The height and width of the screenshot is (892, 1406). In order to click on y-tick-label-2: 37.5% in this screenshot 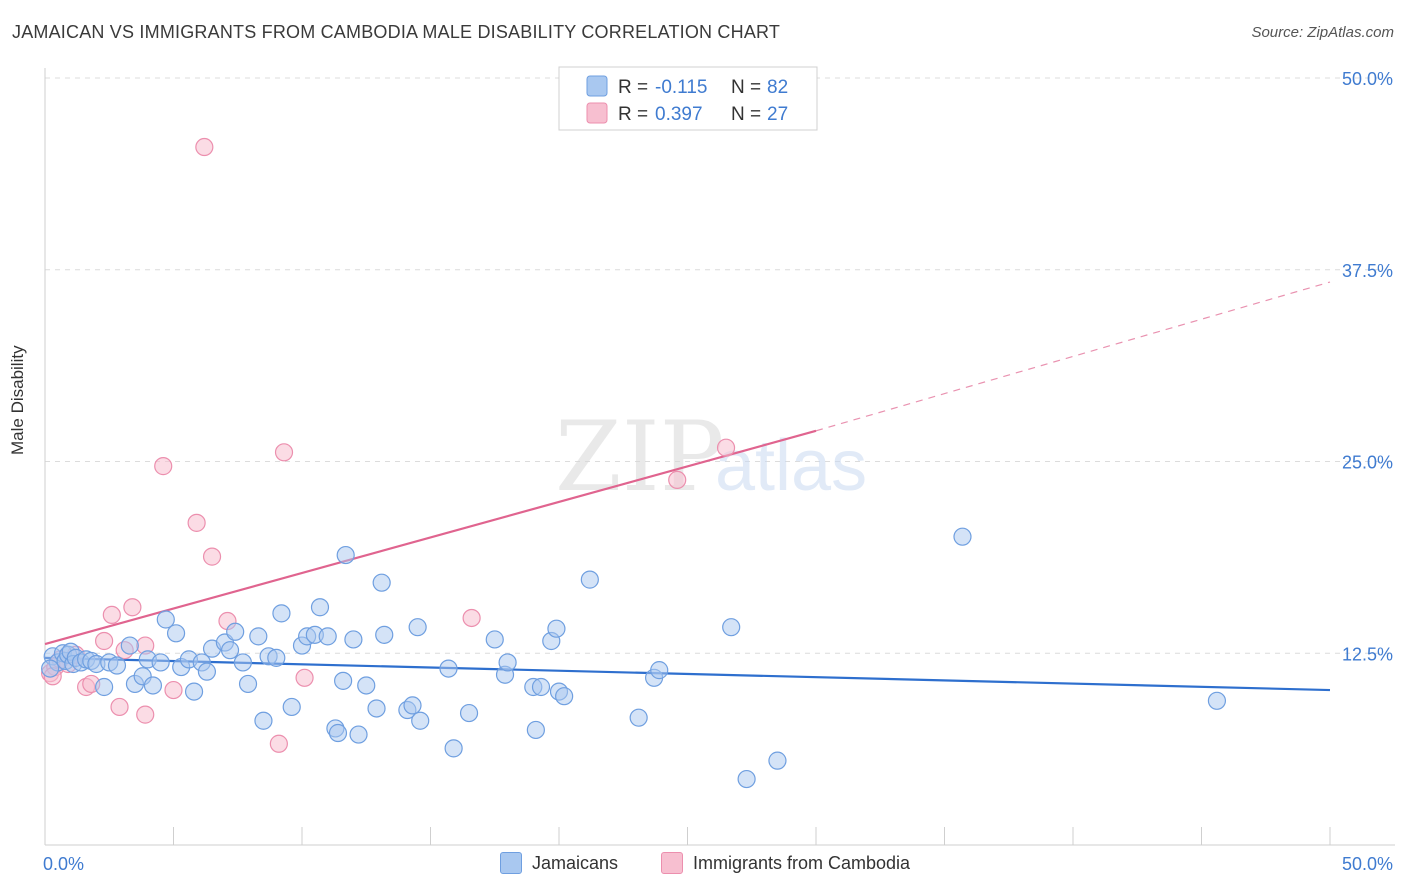, I will do `click(1367, 271)`.